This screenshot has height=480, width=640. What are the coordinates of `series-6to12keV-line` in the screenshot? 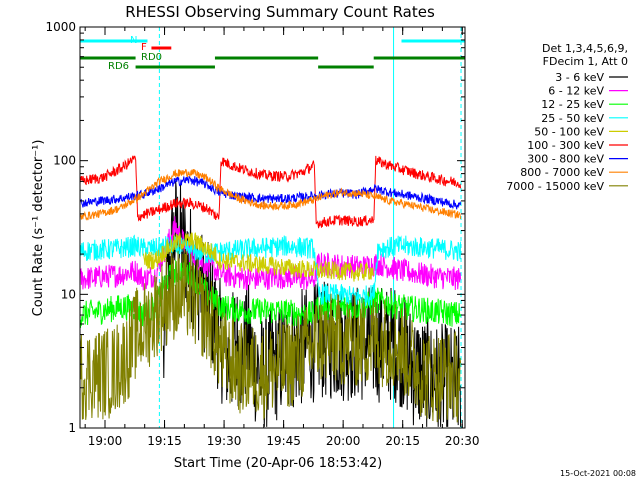 It's located at (270, 253).